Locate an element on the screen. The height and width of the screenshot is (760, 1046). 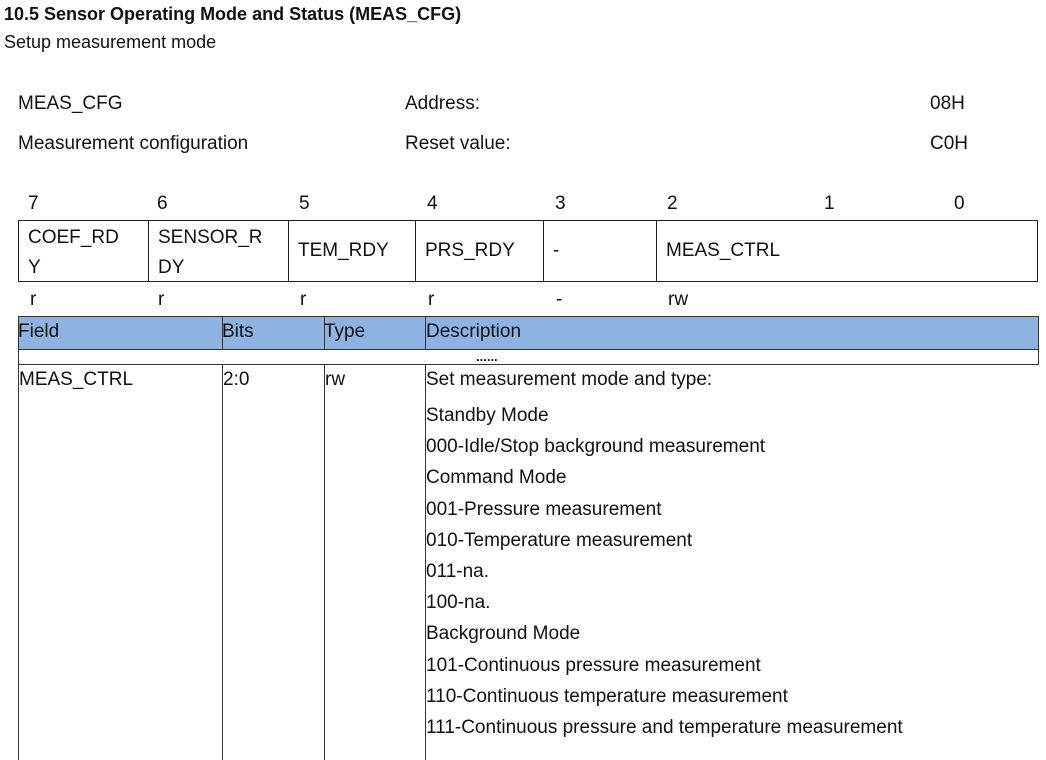
field-cell: TEM_RDY is located at coordinates (352, 251).